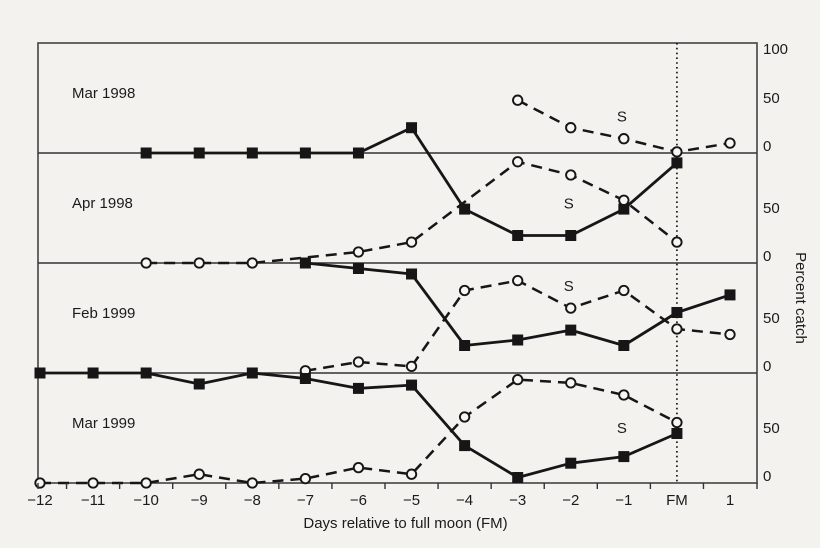  What do you see at coordinates (412, 212) in the screenshot?
I see `panel-1-dashed-circles-line` at bounding box center [412, 212].